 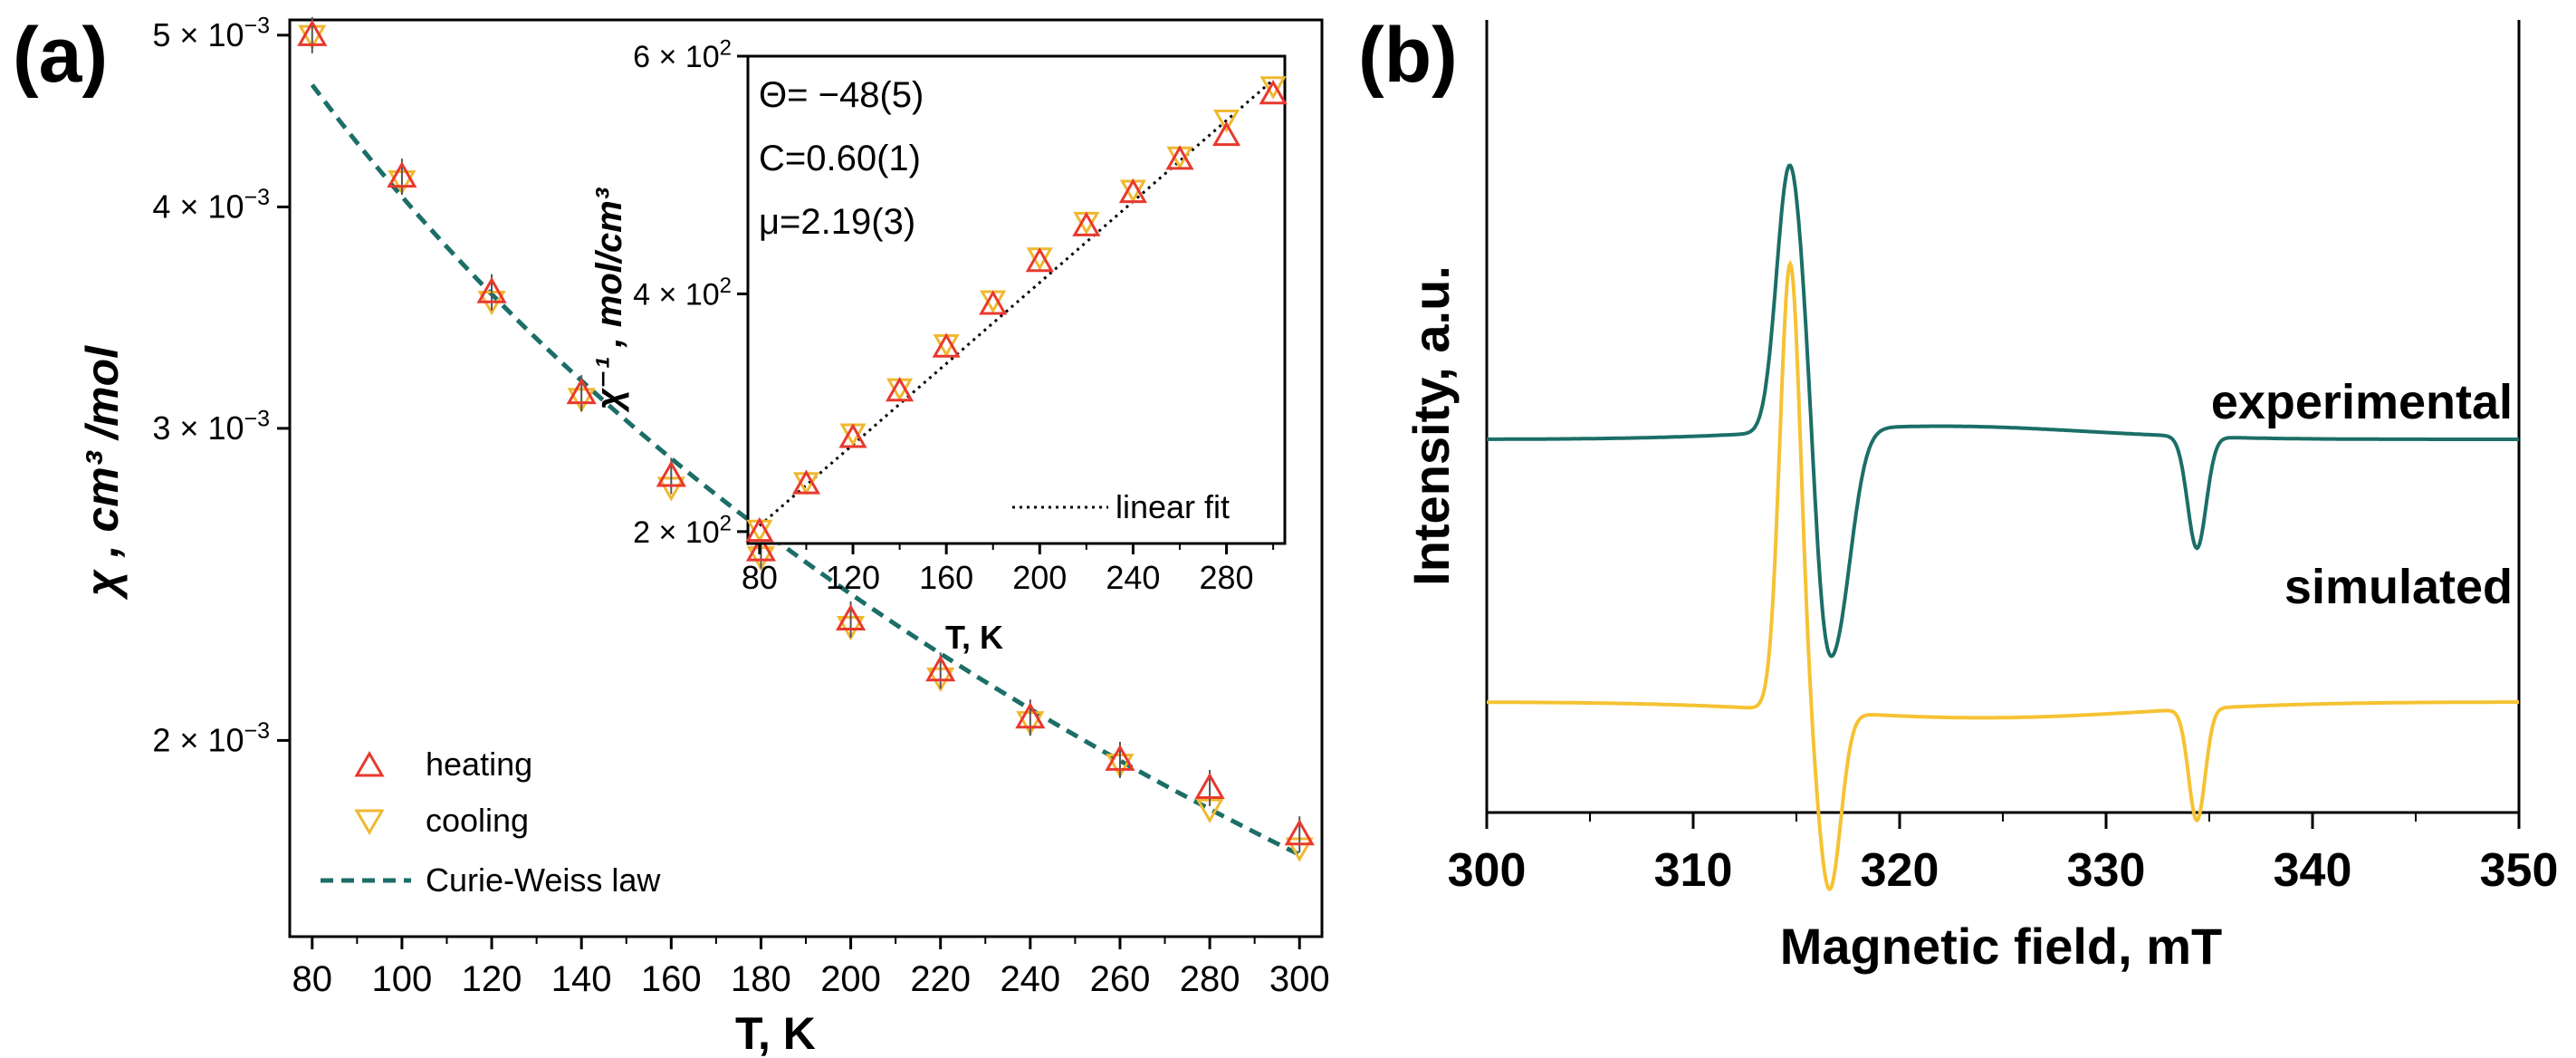 What do you see at coordinates (760, 577) in the screenshot?
I see `inset-xtick-label: 80` at bounding box center [760, 577].